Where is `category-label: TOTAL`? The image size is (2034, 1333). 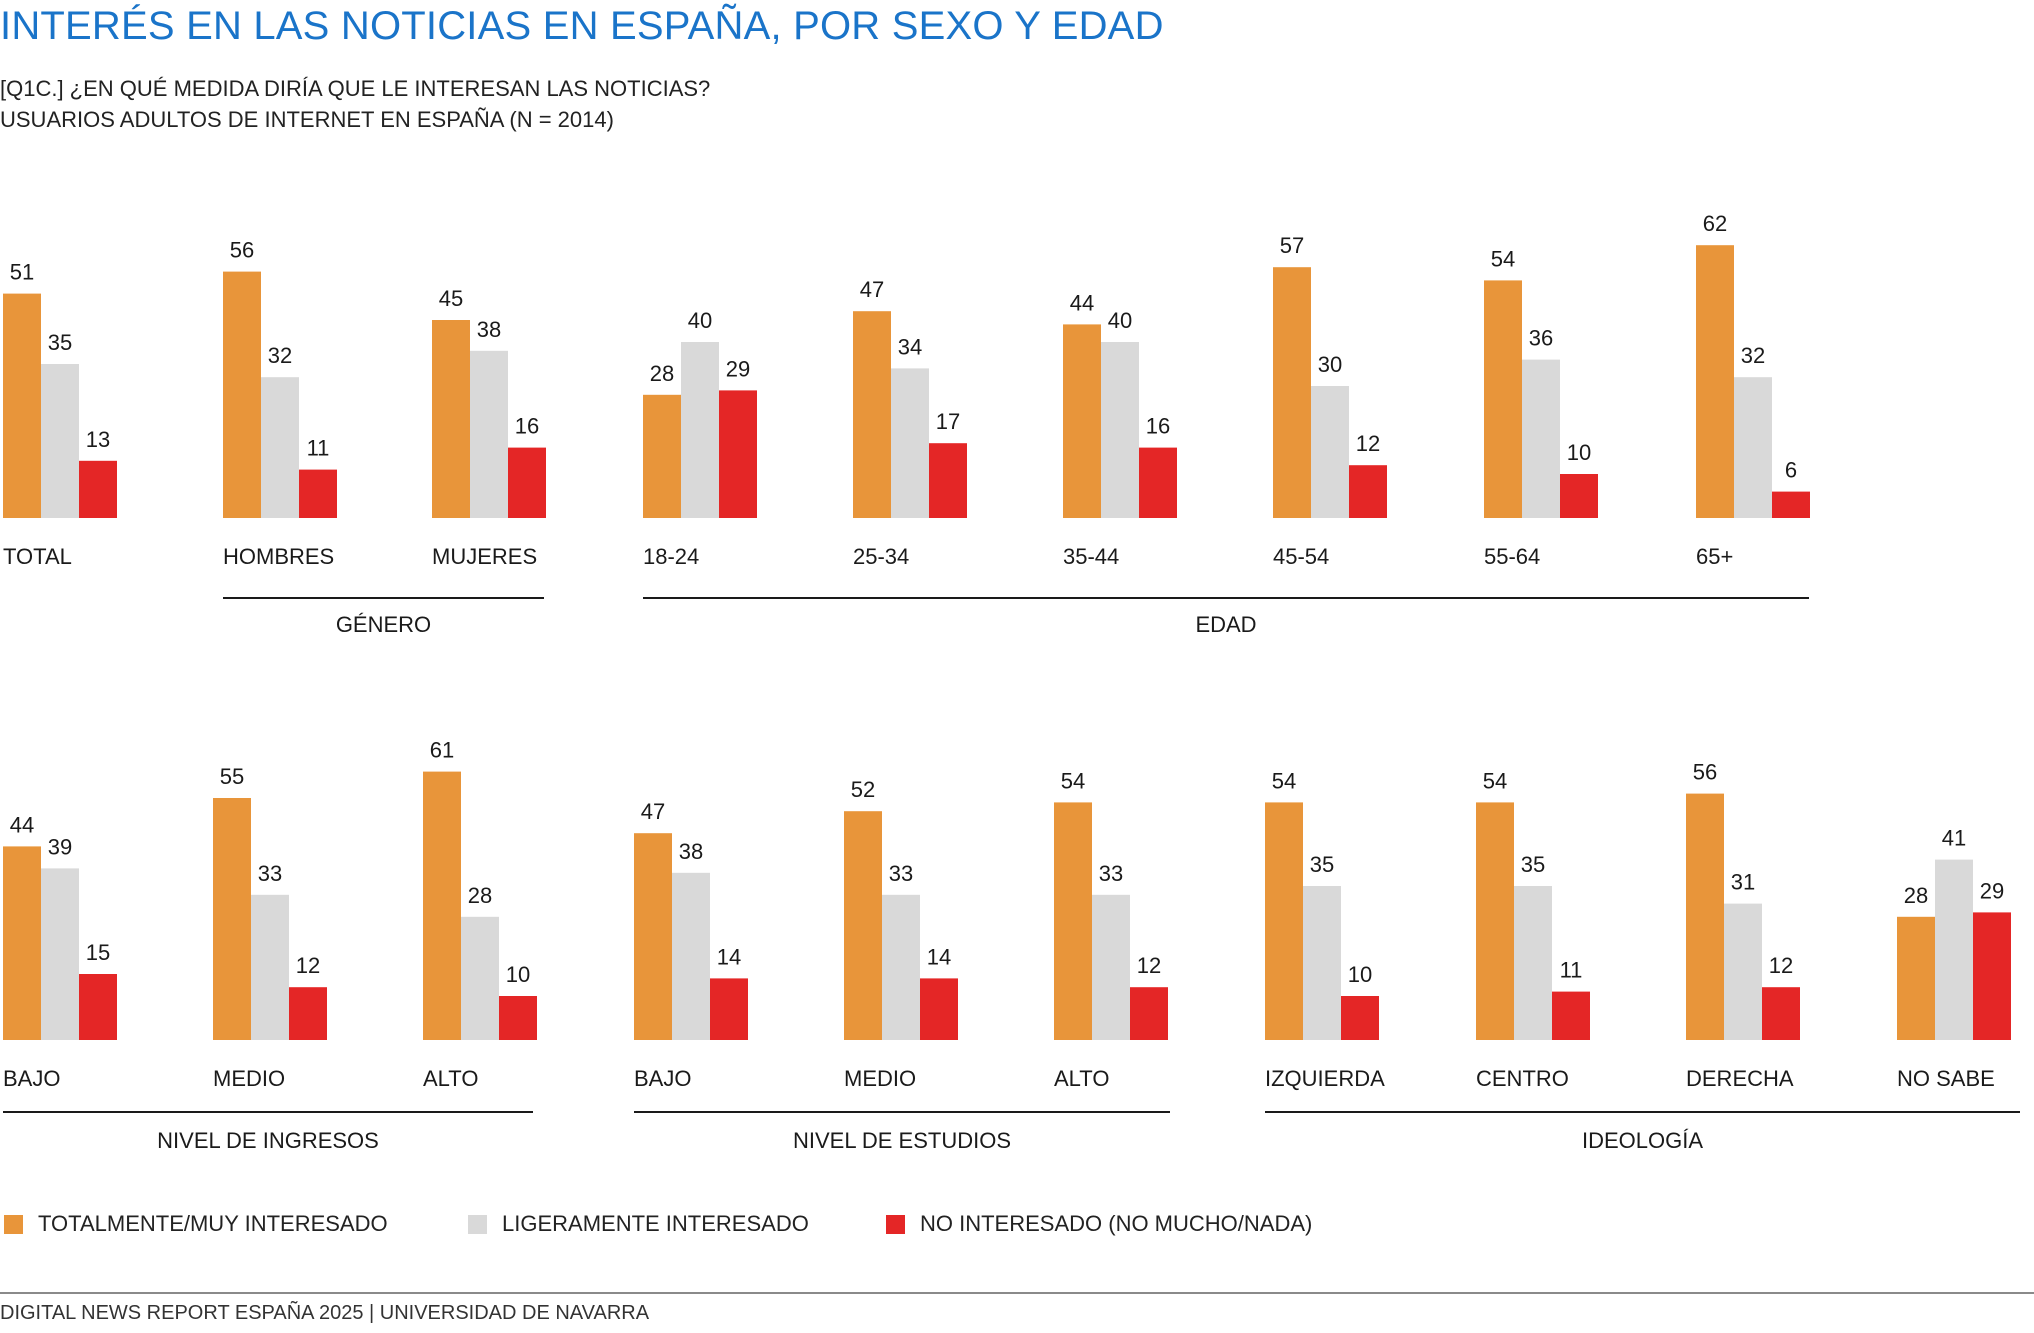
category-label: TOTAL is located at coordinates (37, 556).